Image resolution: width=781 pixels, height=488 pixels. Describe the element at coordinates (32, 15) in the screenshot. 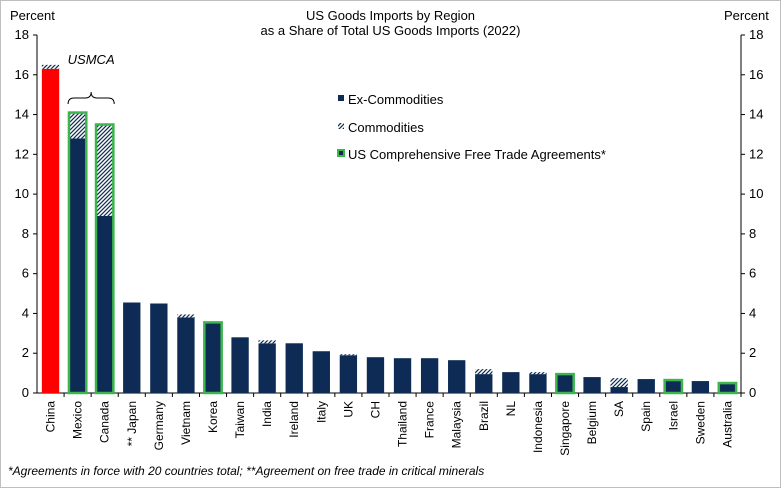

I see `y-axis-label-left: Percent` at that location.